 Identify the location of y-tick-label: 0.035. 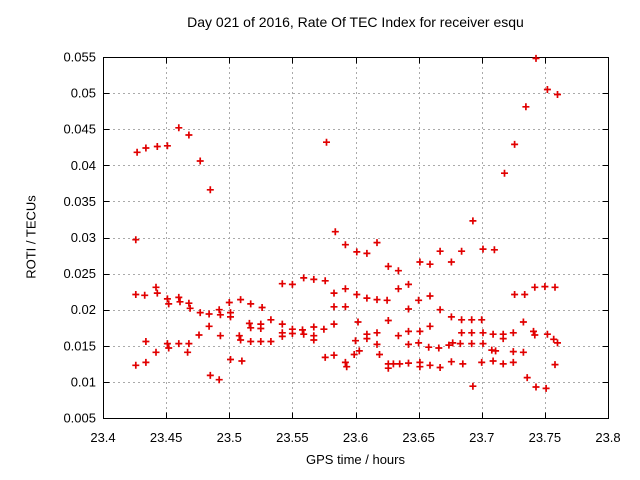
(79, 201).